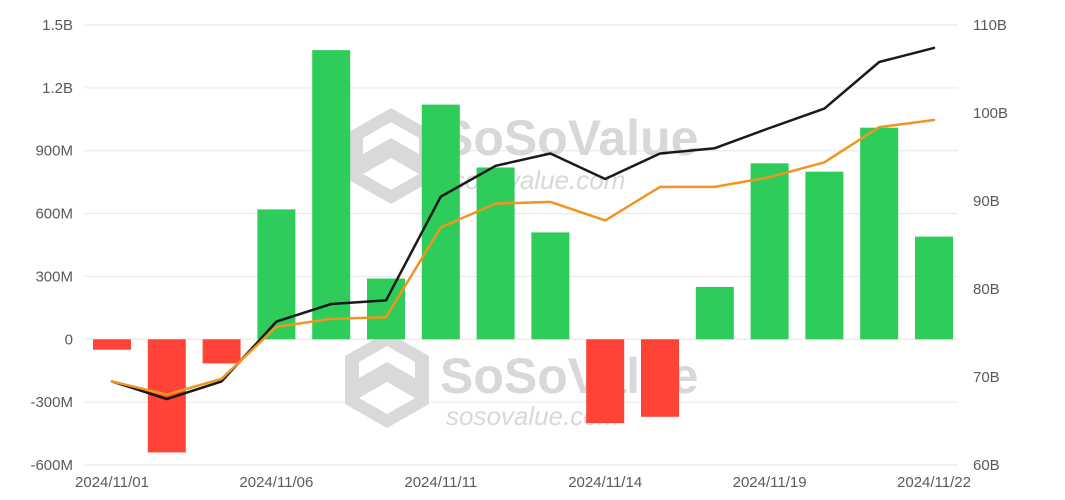  What do you see at coordinates (440, 482) in the screenshot?
I see `x-tick-label: 2024/11/11` at bounding box center [440, 482].